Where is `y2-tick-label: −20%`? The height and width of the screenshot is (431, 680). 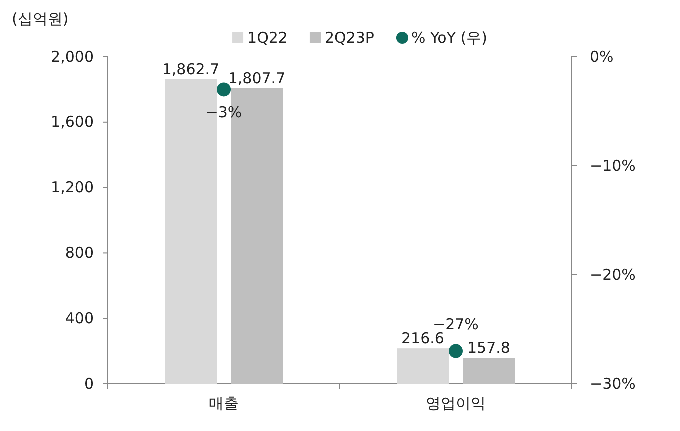
y2-tick-label: −20% is located at coordinates (613, 275).